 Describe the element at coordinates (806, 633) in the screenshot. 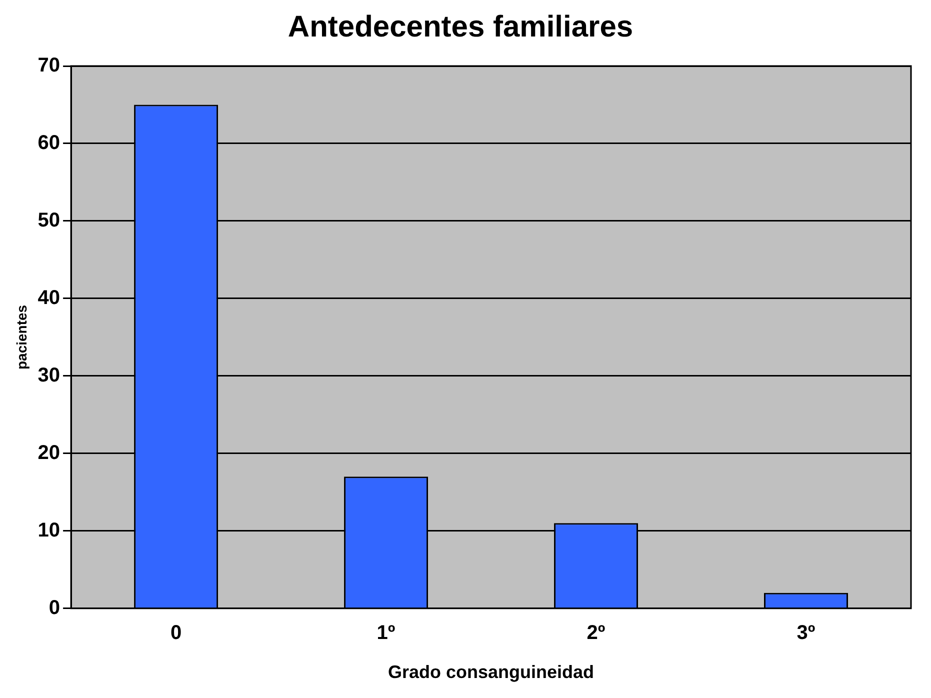

I see `x-tick-label: 3º` at that location.